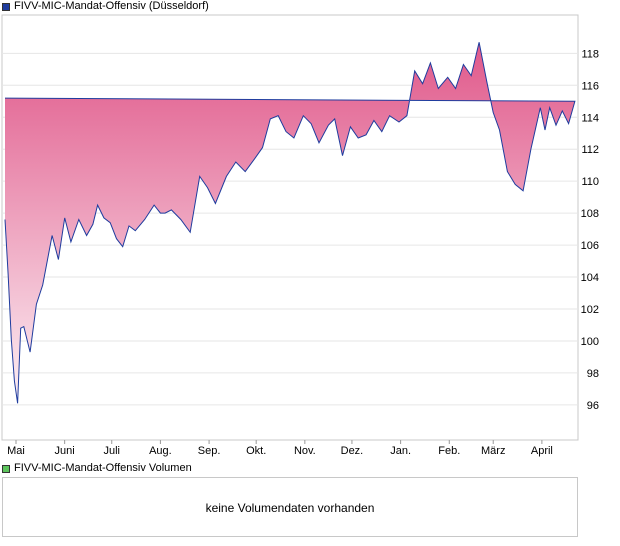 Image resolution: width=620 pixels, height=546 pixels. Describe the element at coordinates (16, 451) in the screenshot. I see `x-tick-label: Mai` at that location.